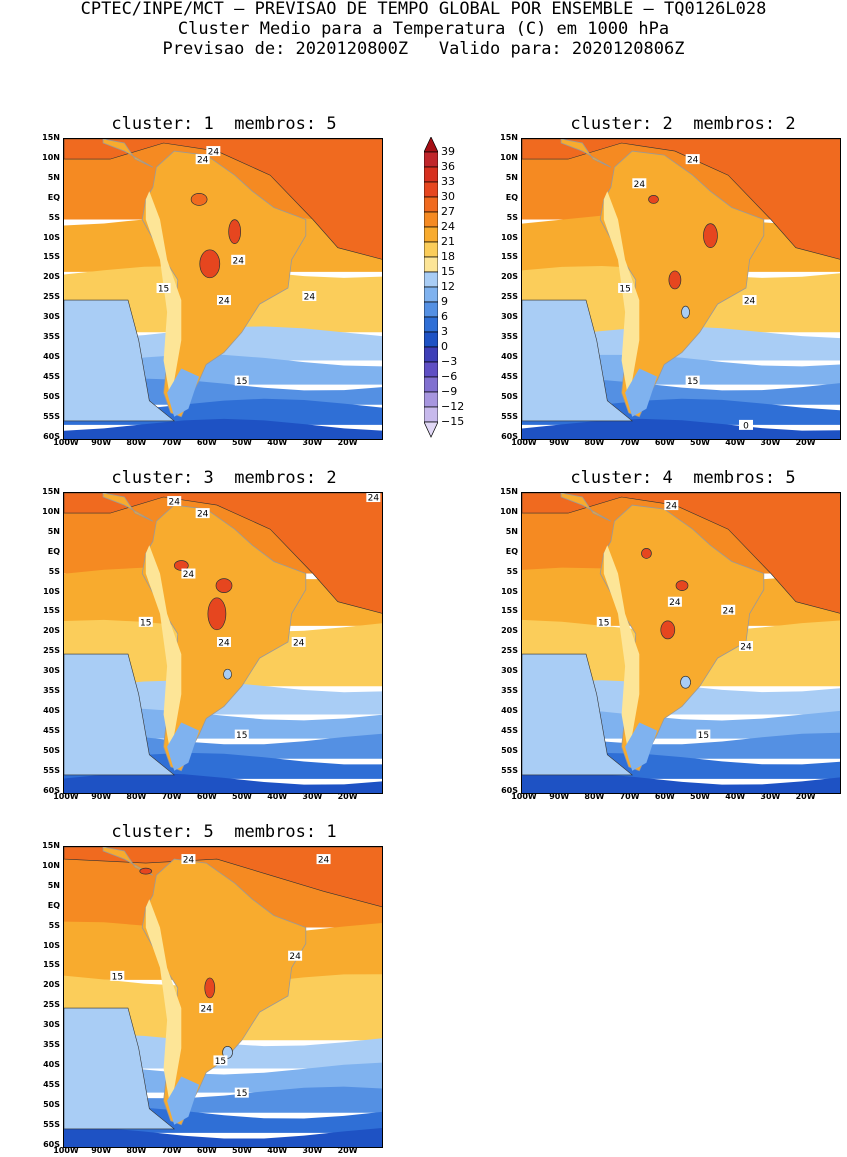 The width and height of the screenshot is (847, 1157). I want to click on colorbar-level-label: 6, so click(444, 316).